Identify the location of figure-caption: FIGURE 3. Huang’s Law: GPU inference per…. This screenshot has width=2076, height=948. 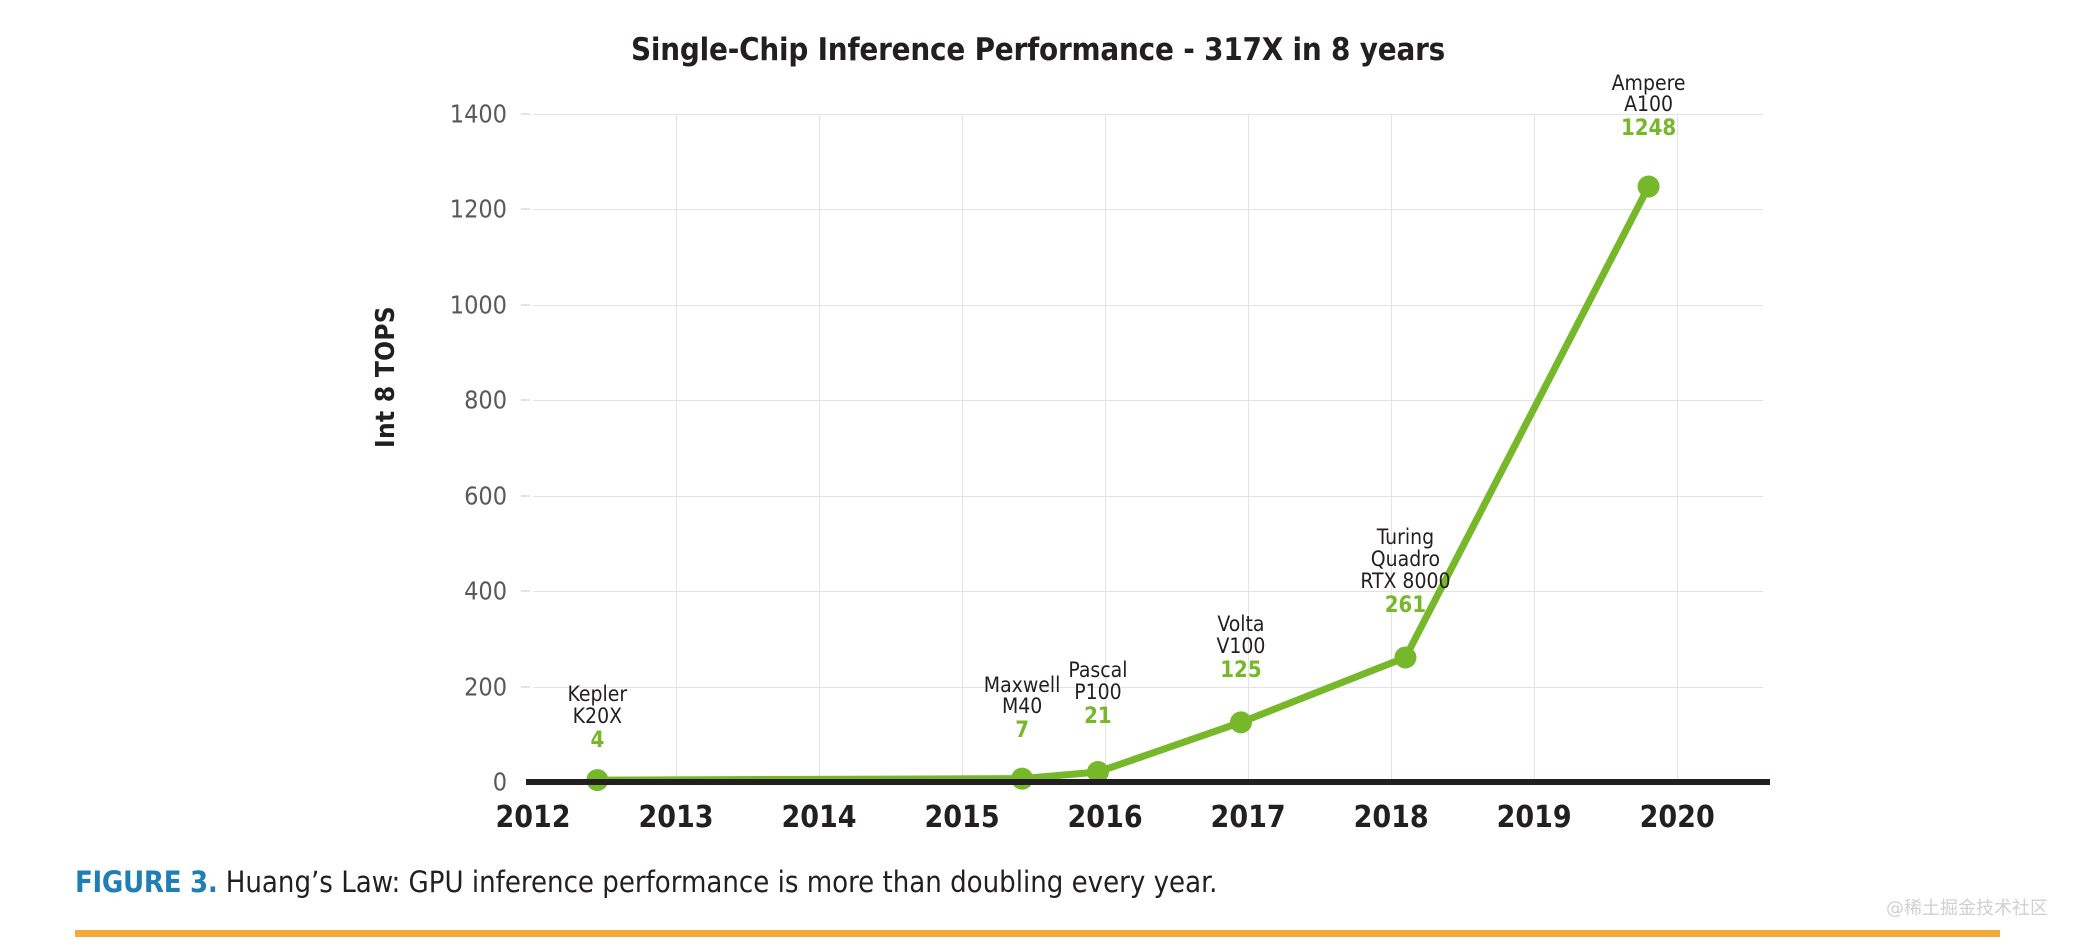
(646, 882).